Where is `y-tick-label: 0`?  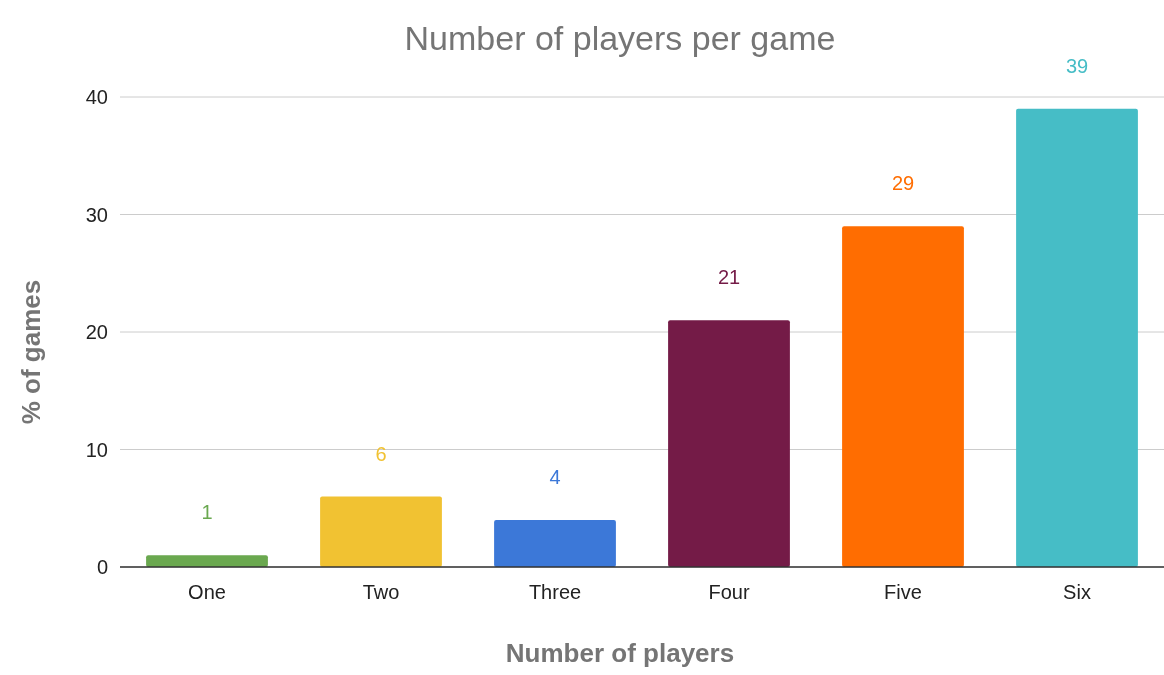 y-tick-label: 0 is located at coordinates (102, 567).